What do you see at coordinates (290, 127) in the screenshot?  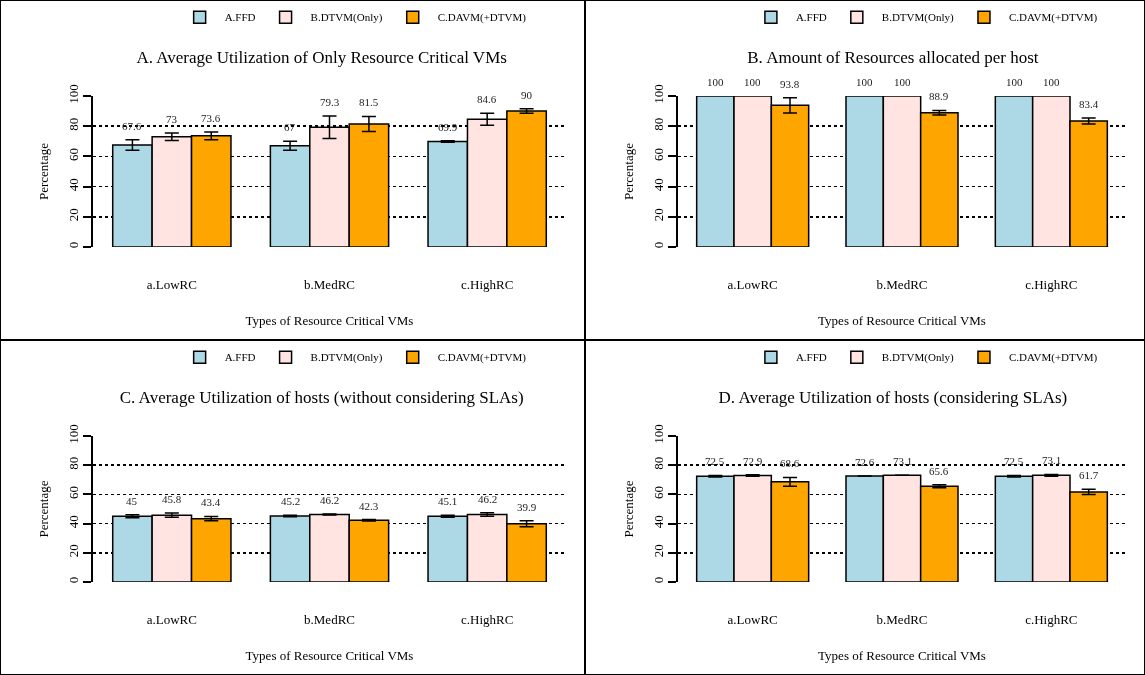 I see `data-label: 67` at bounding box center [290, 127].